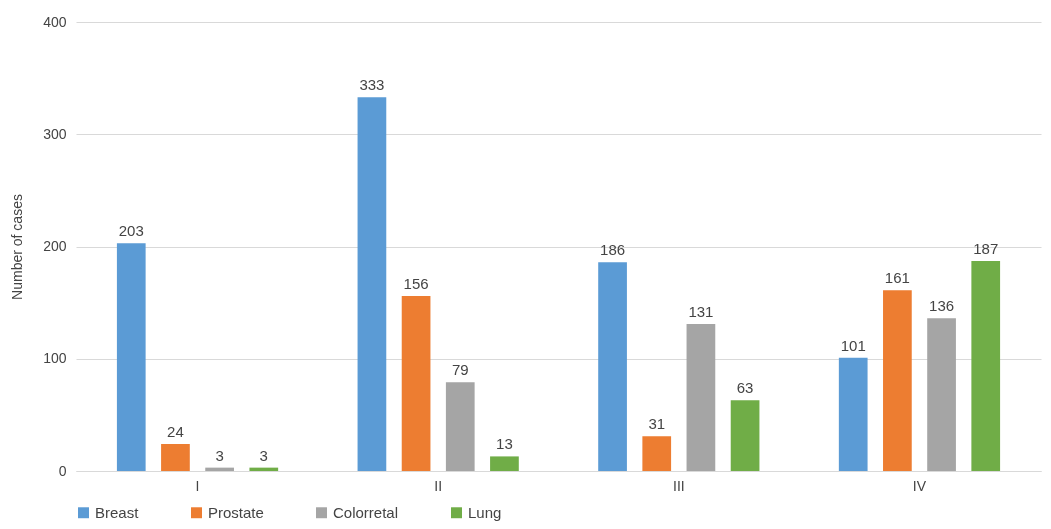 The width and height of the screenshot is (1051, 529). Describe the element at coordinates (897, 278) in the screenshot. I see `data-label: 161` at that location.